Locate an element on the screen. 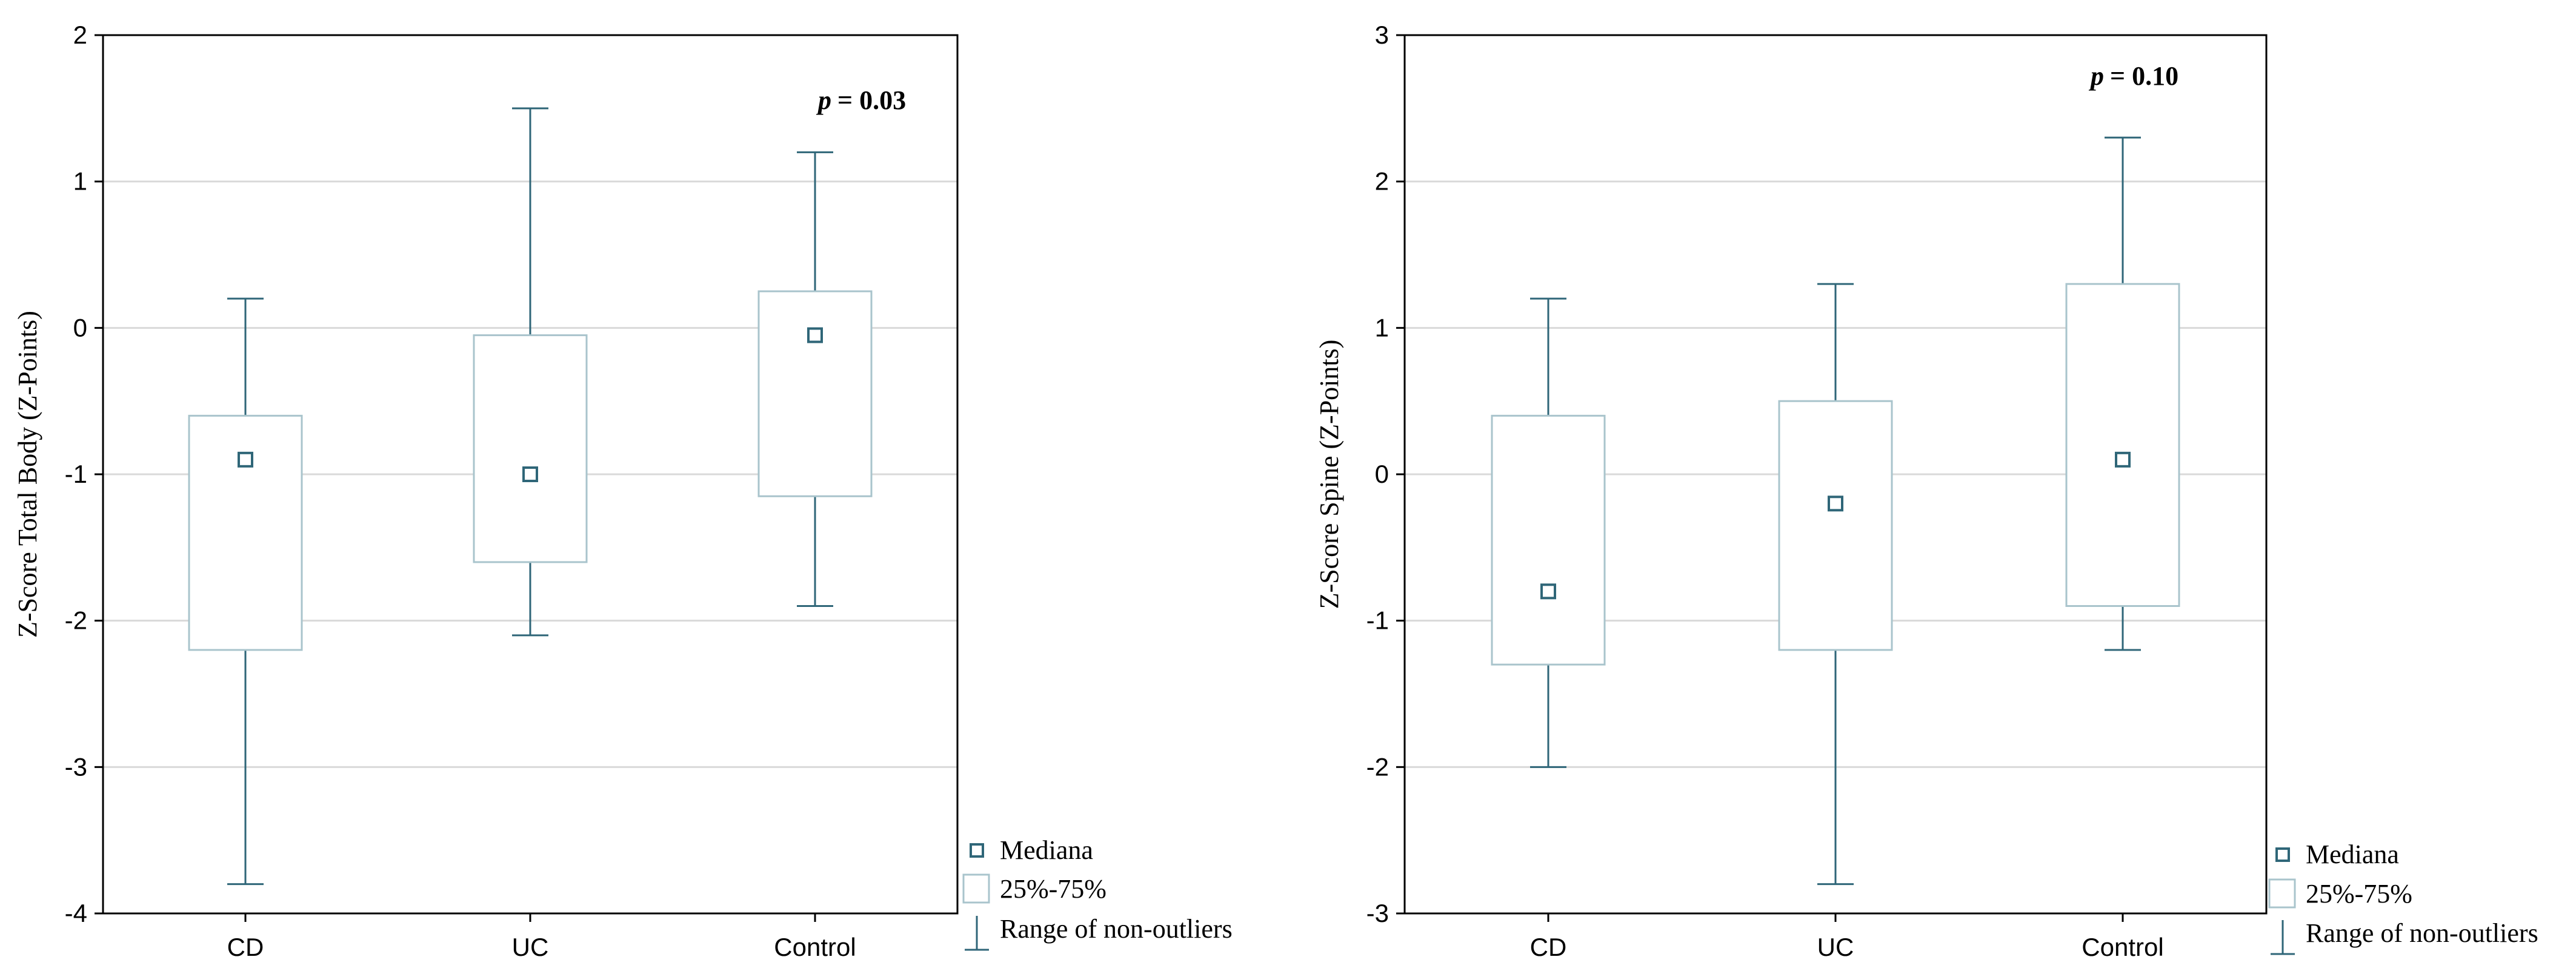 The image size is (2576, 974). y-axis-title: Z-Score Total Body (Z-Points) is located at coordinates (27, 474).